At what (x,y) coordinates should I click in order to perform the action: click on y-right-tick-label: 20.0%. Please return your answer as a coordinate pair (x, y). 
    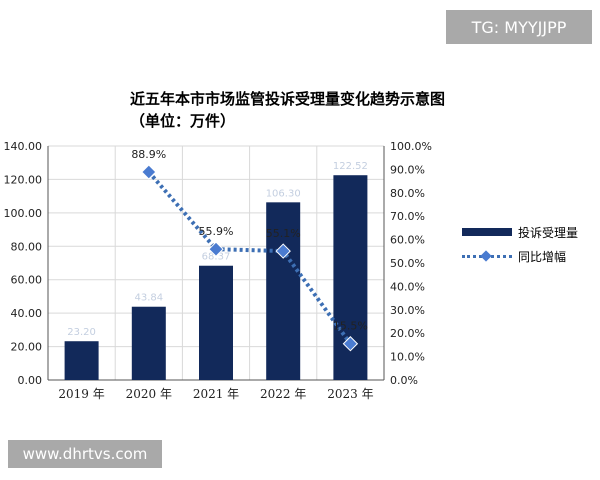
    Looking at the image, I should click on (407, 333).